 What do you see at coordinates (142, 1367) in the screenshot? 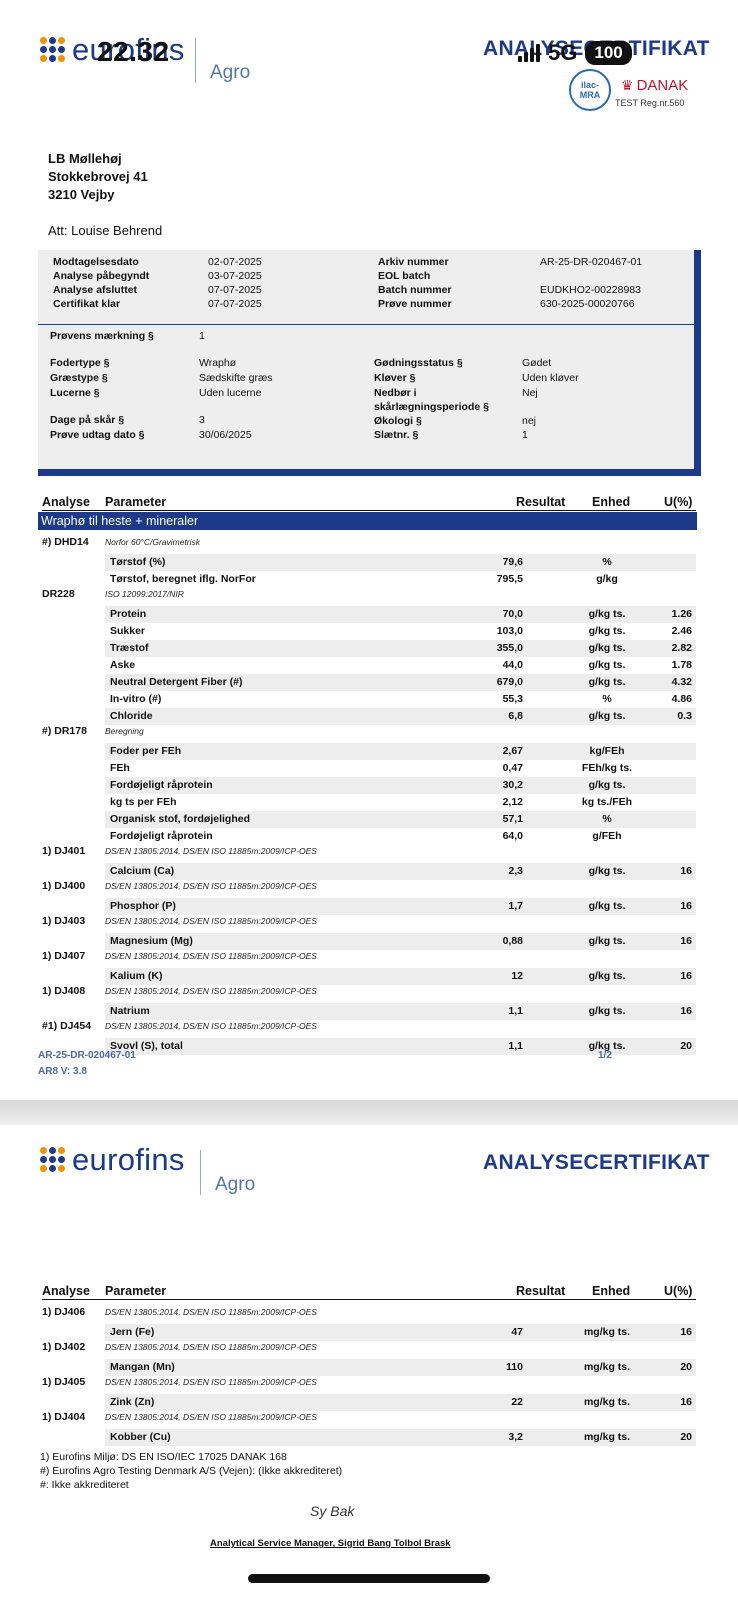
I see `result-parameter: Mangan (Mn)` at bounding box center [142, 1367].